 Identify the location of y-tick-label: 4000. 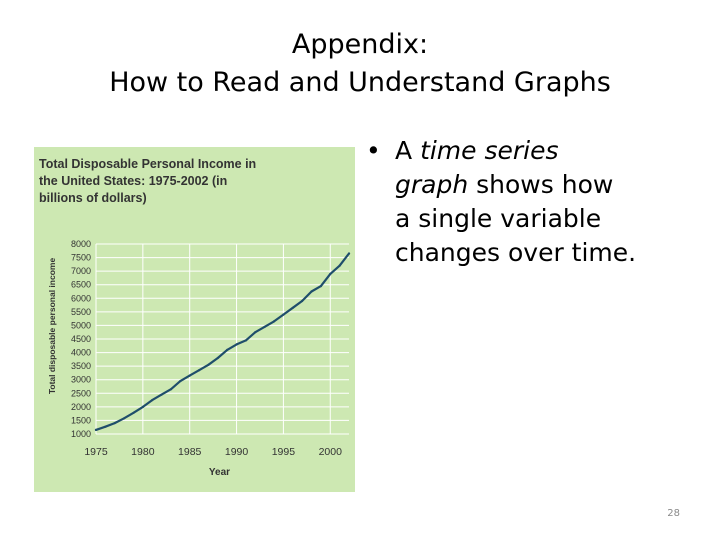
(81, 353).